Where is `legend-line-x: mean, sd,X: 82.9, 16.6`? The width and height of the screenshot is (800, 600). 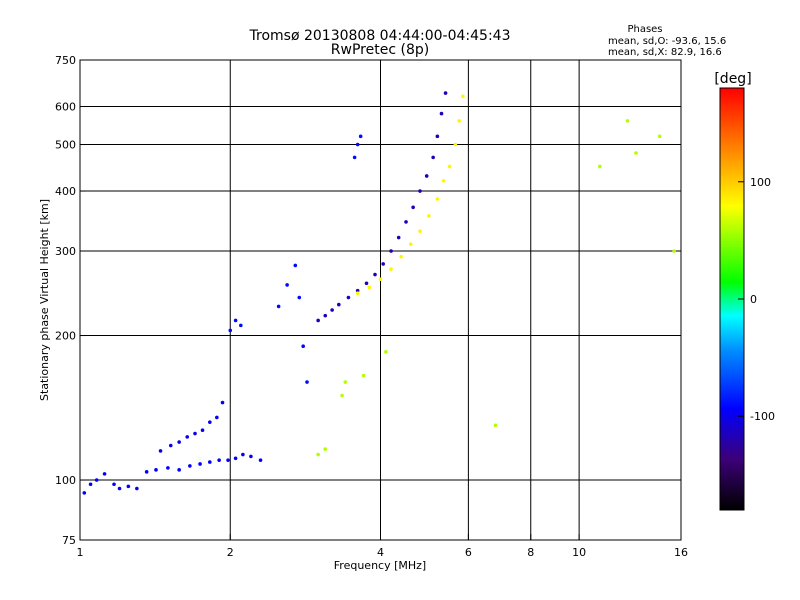
legend-line-x: mean, sd,X: 82.9, 16.6 is located at coordinates (665, 52).